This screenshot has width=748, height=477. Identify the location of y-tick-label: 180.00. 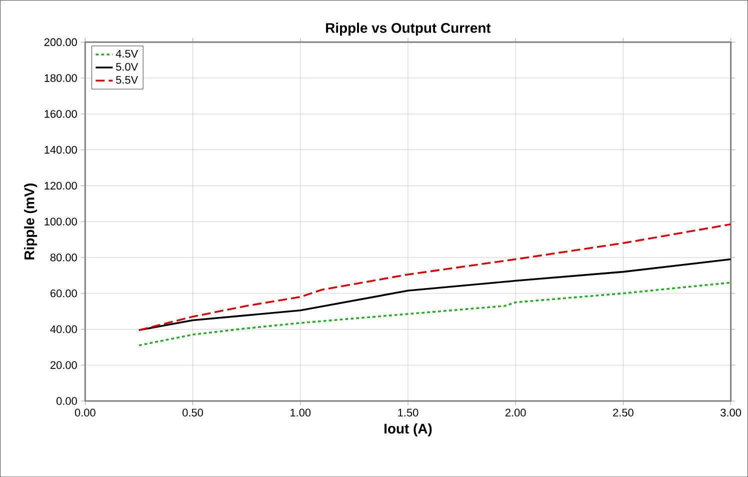
(60, 78).